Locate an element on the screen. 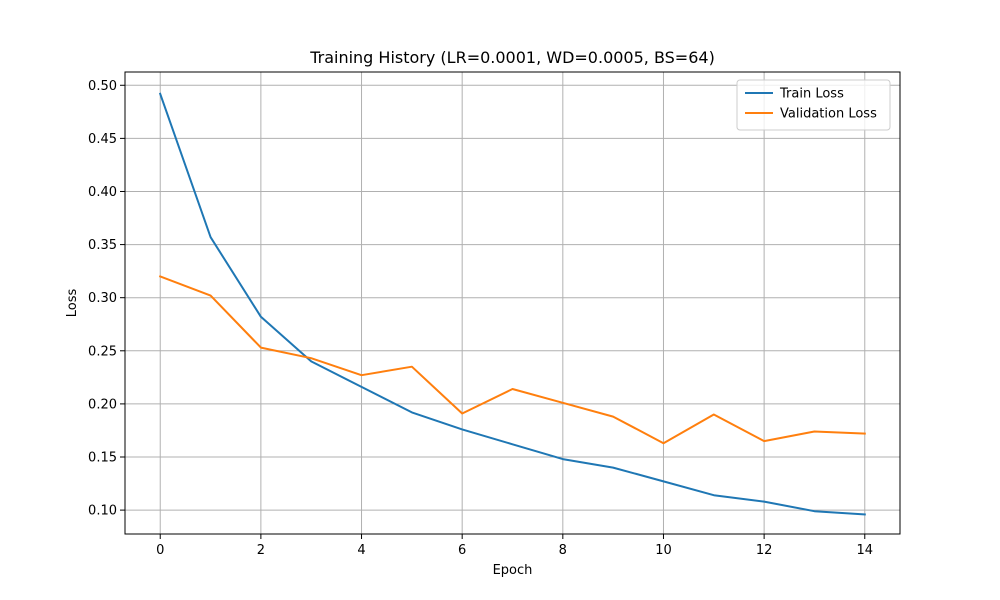 This screenshot has height=600, width=1000. legend-label: Validation Loss is located at coordinates (828, 114).